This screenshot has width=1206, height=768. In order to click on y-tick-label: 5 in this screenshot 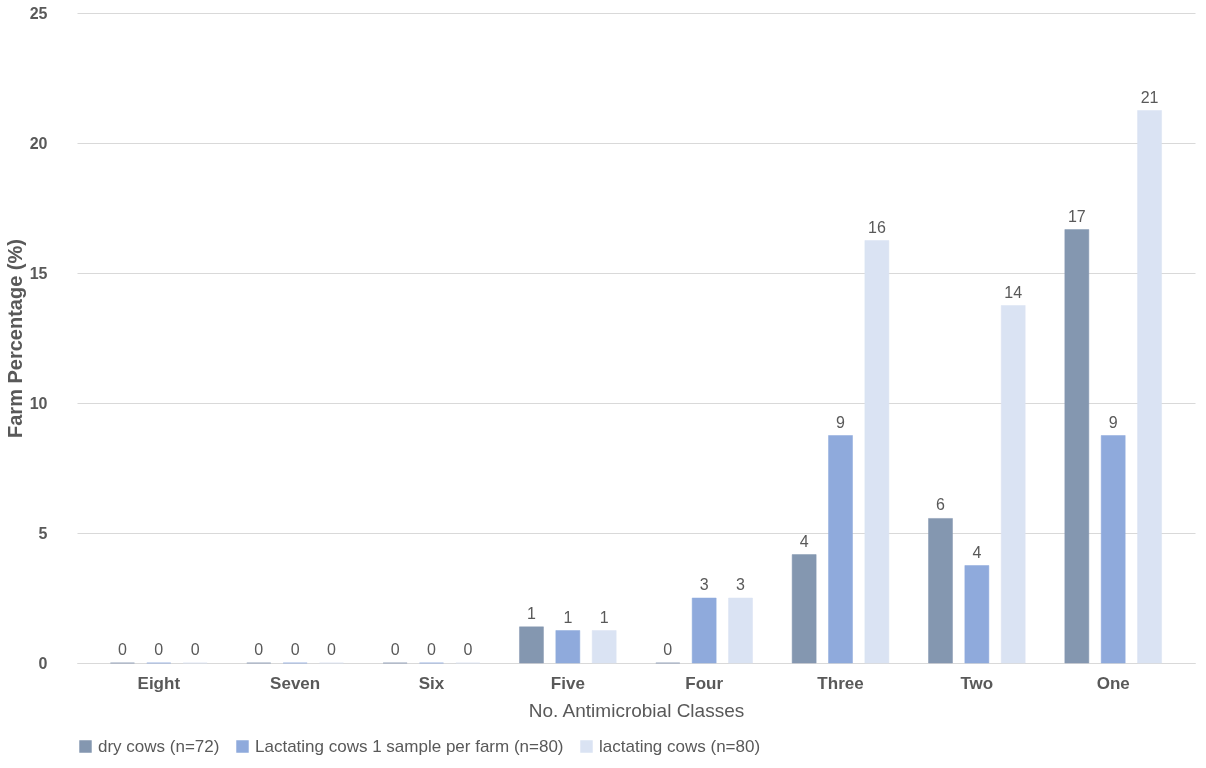, I will do `click(43, 533)`.